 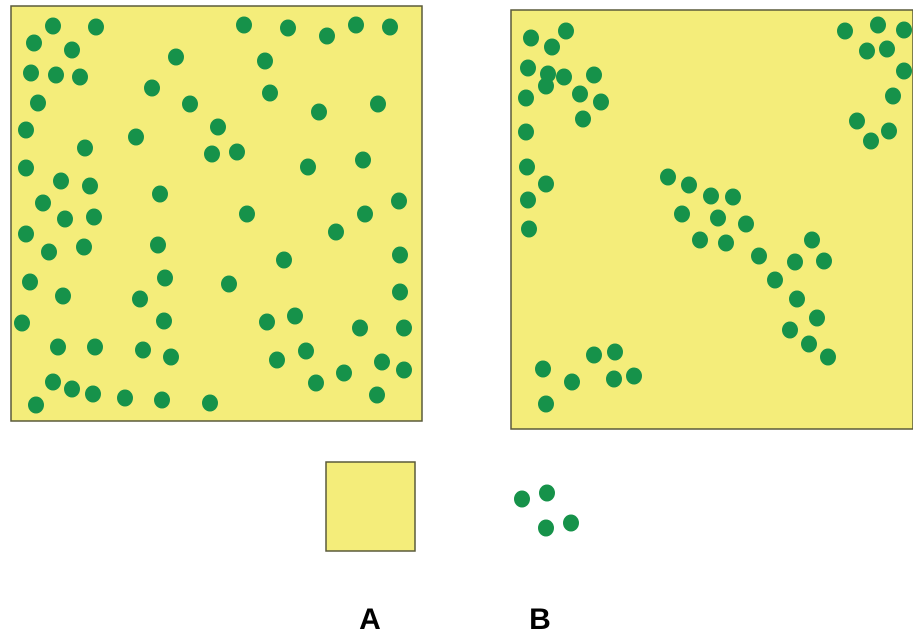 What do you see at coordinates (370, 618) in the screenshot?
I see `label-a: A` at bounding box center [370, 618].